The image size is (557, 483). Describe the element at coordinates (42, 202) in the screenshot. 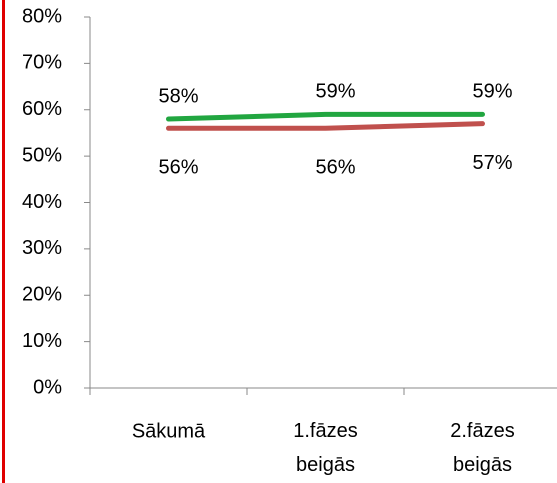

I see `y-tick-label: 40%` at that location.